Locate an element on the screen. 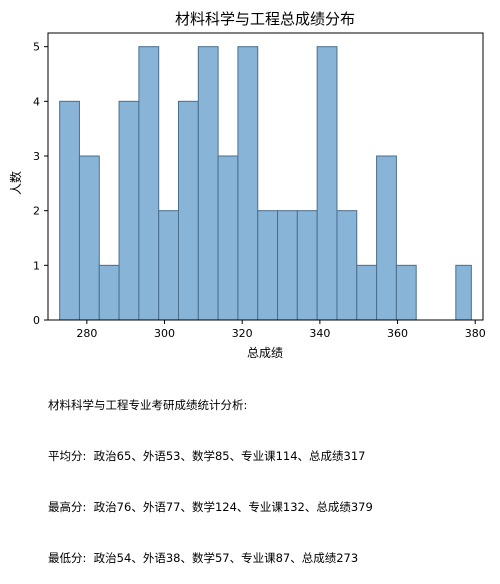 The image size is (500, 584). y-tick-label: 2 is located at coordinates (36, 211).